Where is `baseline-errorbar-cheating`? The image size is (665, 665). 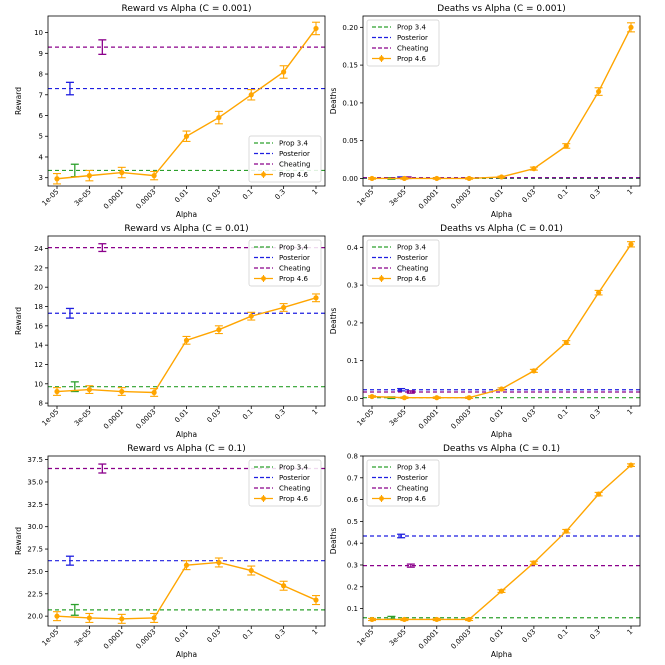
baseline-errorbar-cheating is located at coordinates (102, 248).